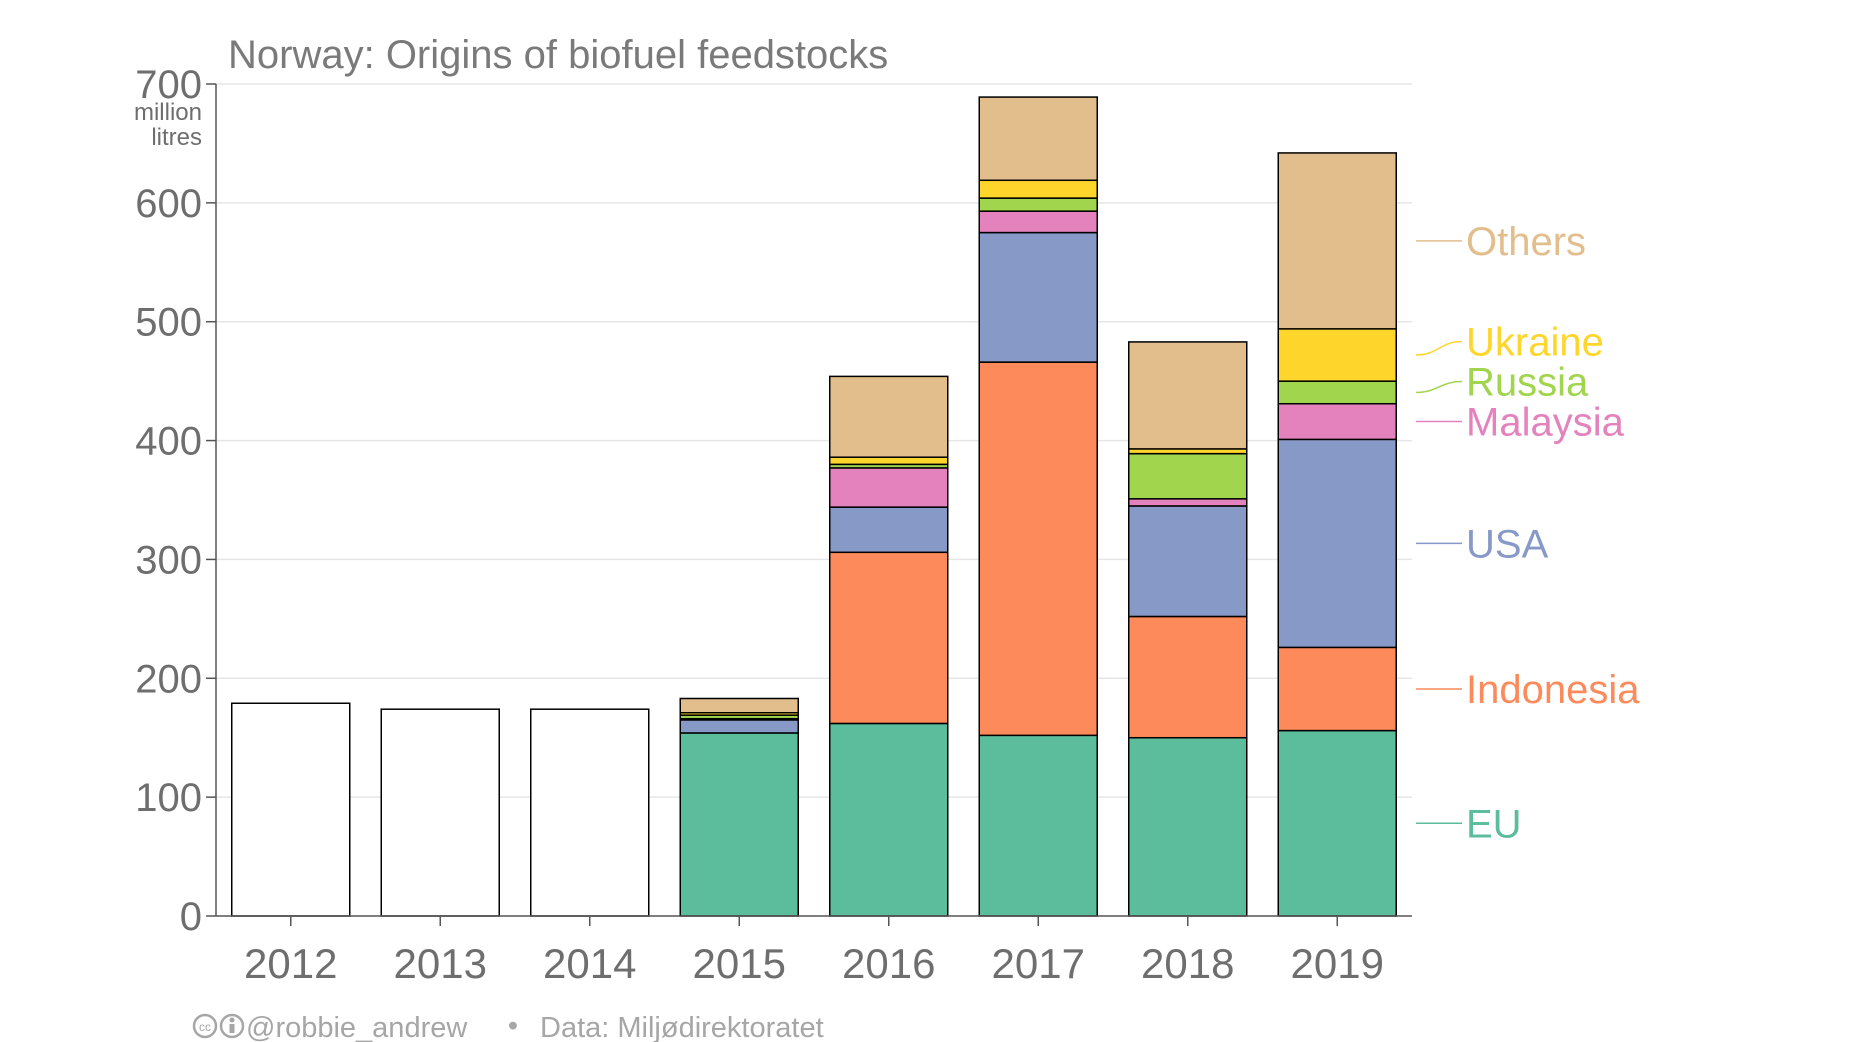 The image size is (1852, 1042). Describe the element at coordinates (1337, 421) in the screenshot. I see `bar-segment-malaysia-2019` at that location.